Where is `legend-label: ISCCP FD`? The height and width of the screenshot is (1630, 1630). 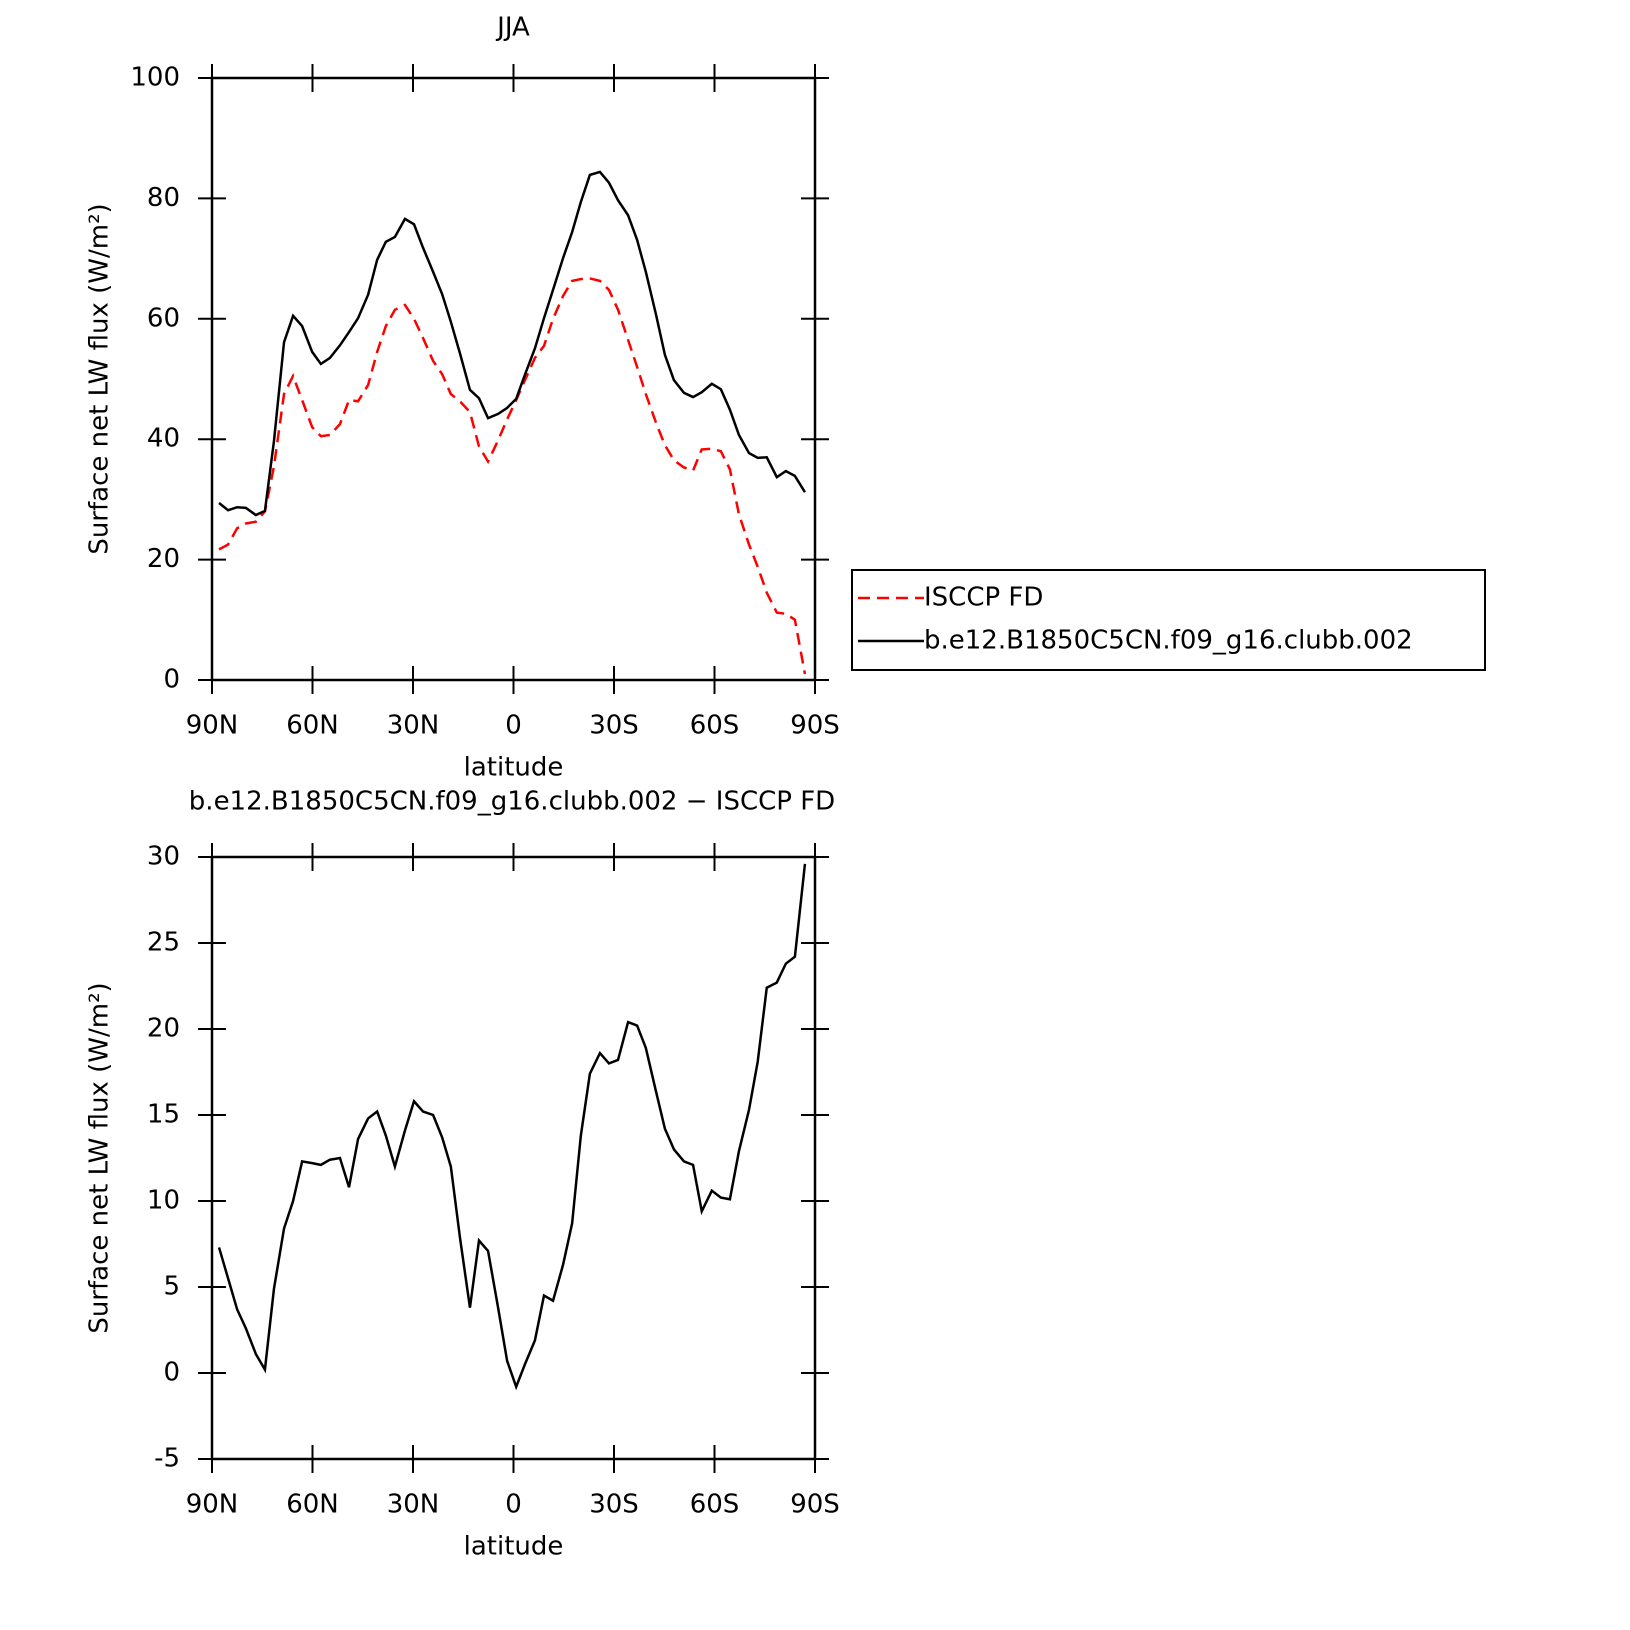
legend-label: ISCCP FD is located at coordinates (983, 598).